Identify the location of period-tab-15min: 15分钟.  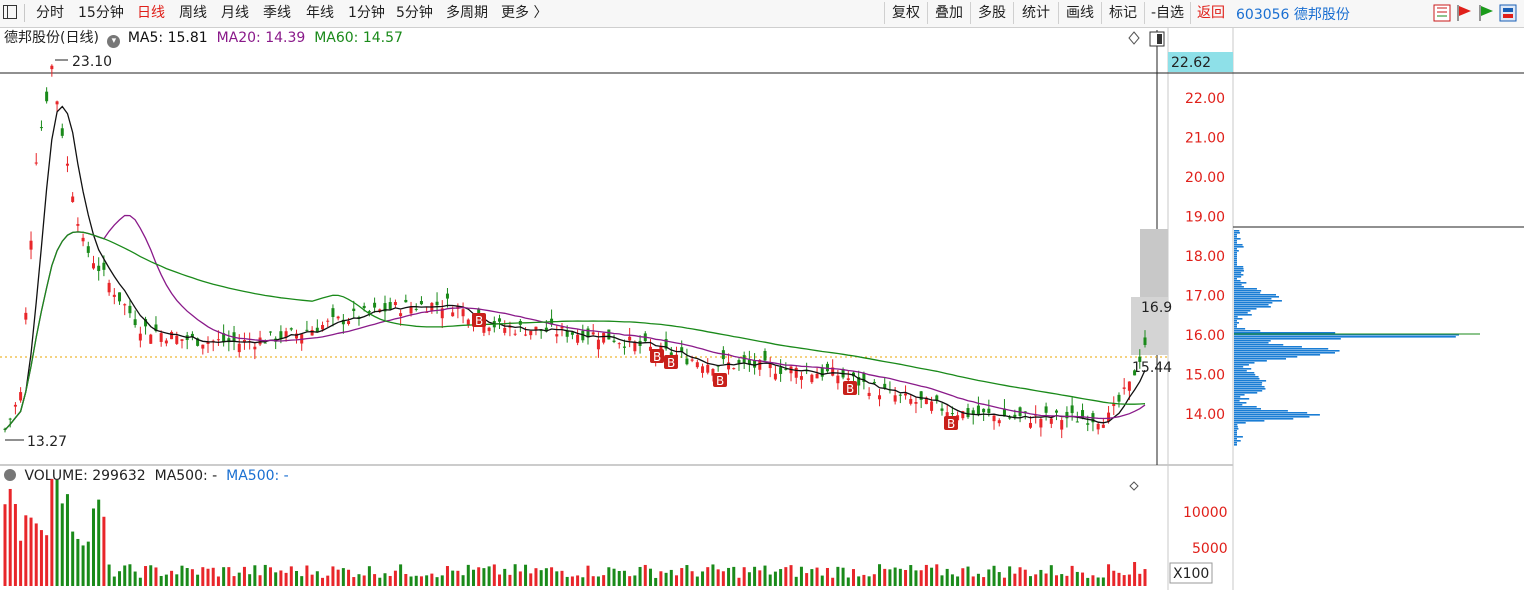
(101, 13).